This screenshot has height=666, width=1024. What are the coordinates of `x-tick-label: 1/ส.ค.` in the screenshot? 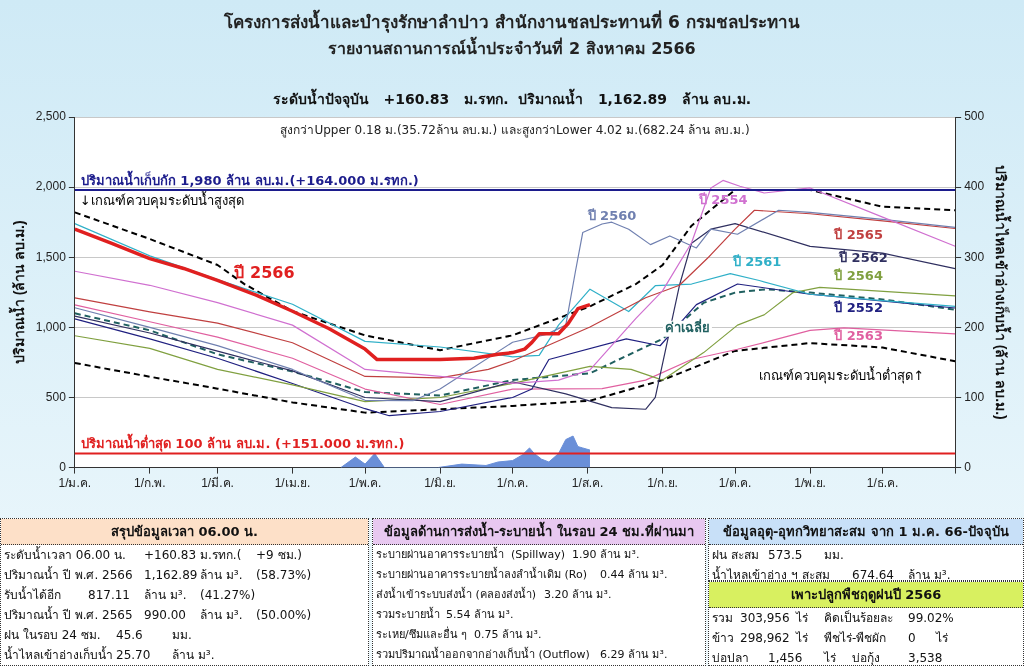 It's located at (587, 483).